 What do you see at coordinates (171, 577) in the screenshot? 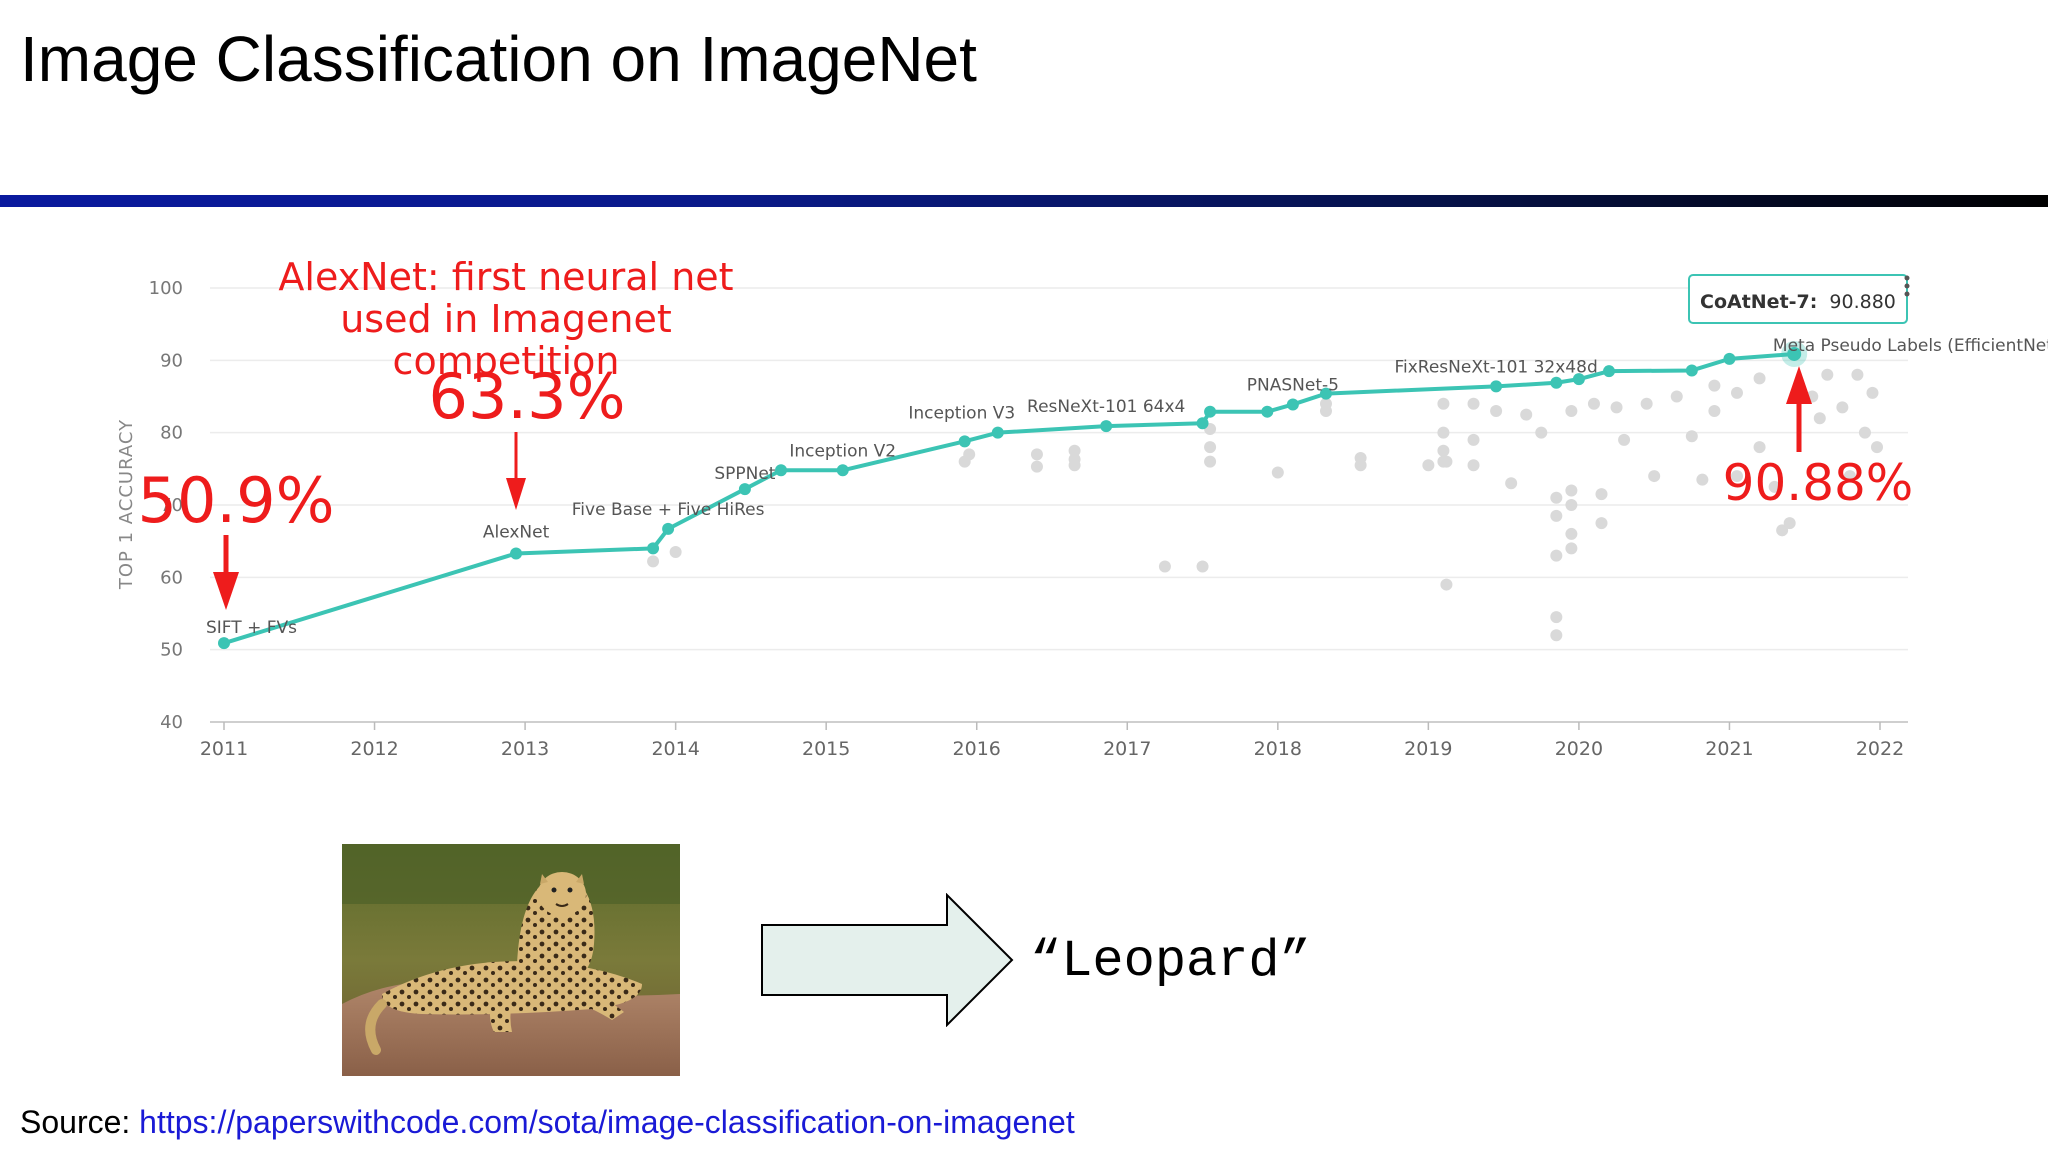
I see `y-tick-label: 60` at bounding box center [171, 577].